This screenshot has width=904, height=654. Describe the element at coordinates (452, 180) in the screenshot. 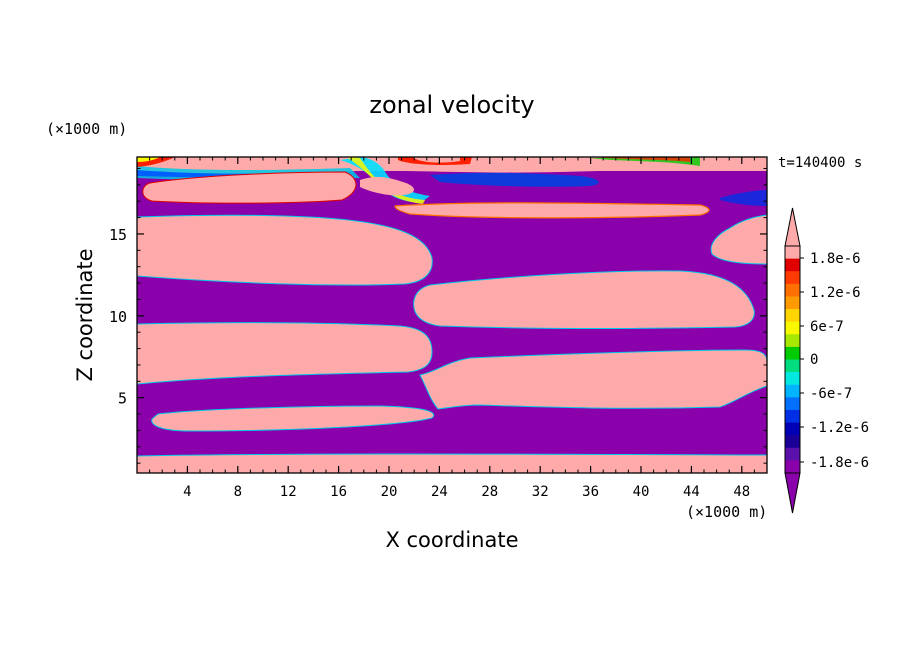

I see `upper-turbulent-layer` at that location.